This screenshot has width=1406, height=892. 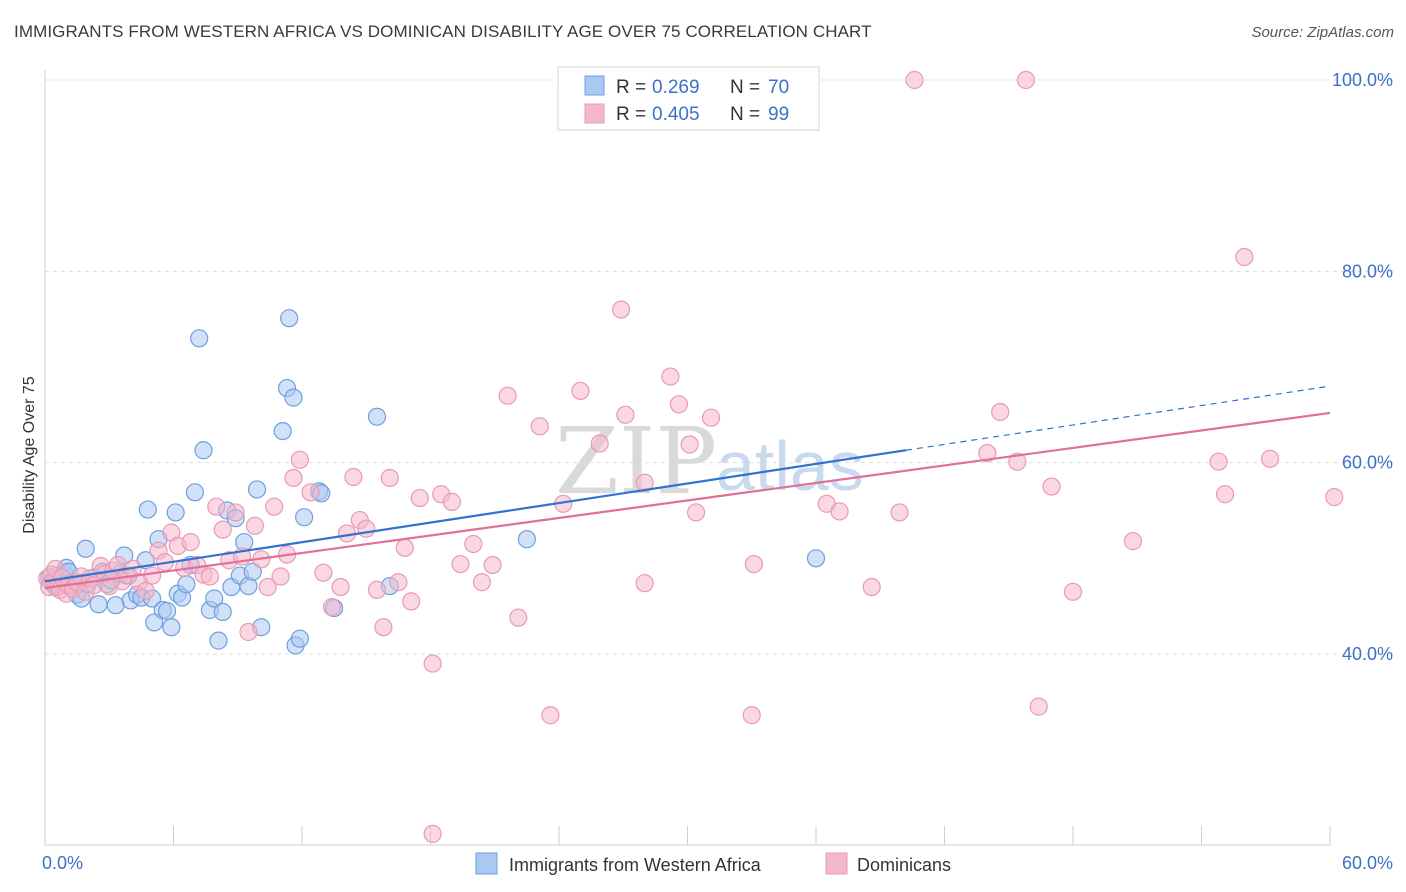 What do you see at coordinates (1118, 418) in the screenshot?
I see `trend-line-western-africa-extension` at bounding box center [1118, 418].